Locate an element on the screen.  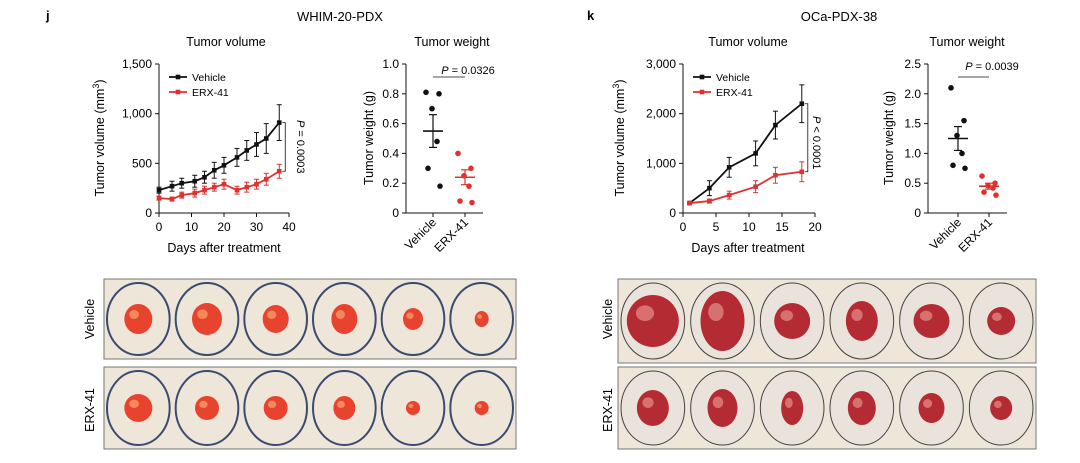
k-volume-title: Tumor volume is located at coordinates (747, 42).